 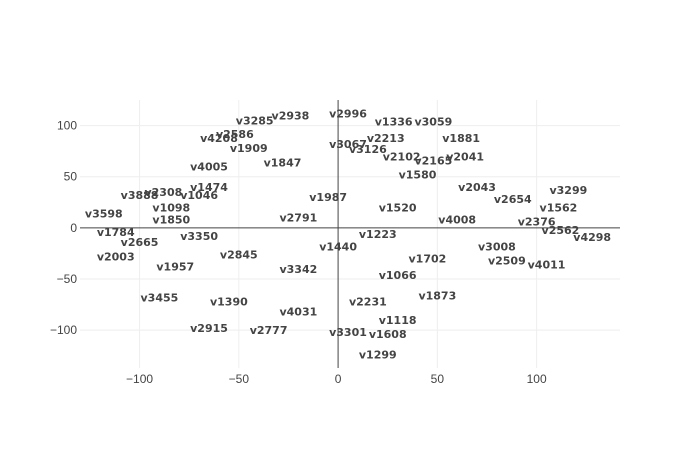 I want to click on point-label: v3285, so click(x=255, y=120).